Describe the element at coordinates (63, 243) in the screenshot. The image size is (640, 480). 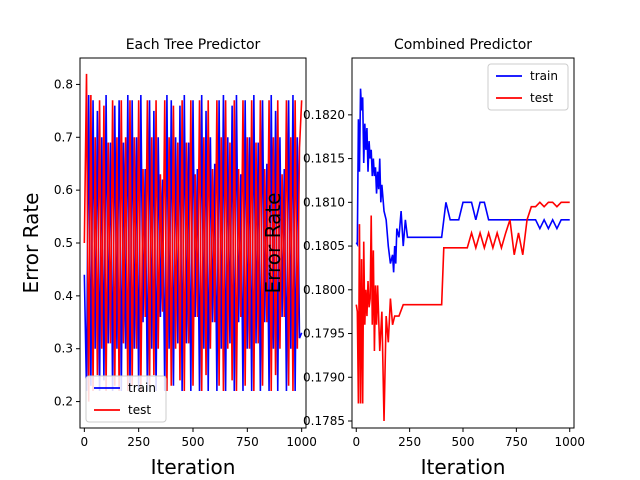
I see `y-tick-label: 0.5` at that location.